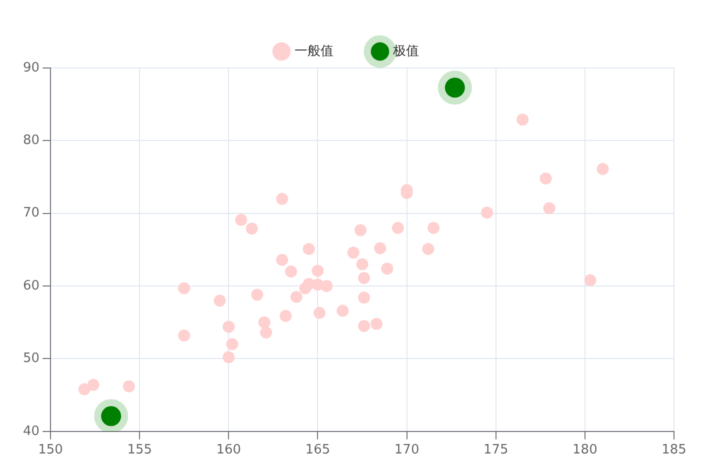  I want to click on y-tick-label: 90, so click(31, 68).